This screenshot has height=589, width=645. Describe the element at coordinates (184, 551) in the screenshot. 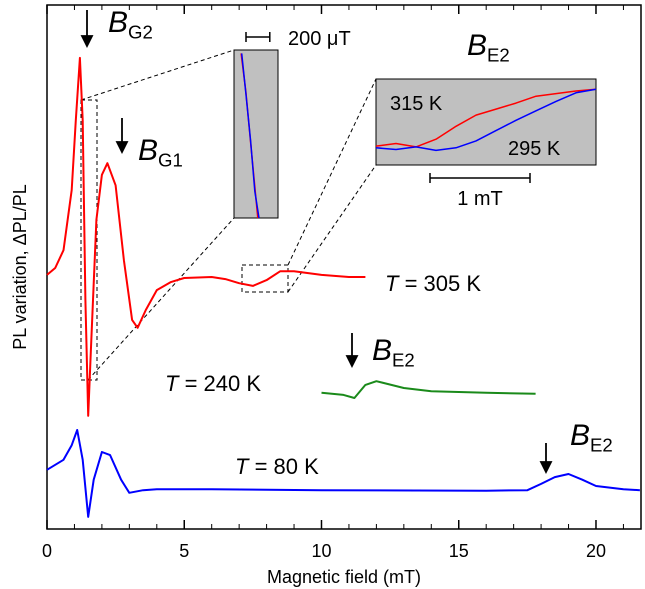

I see `x-tick-label: 5` at that location.